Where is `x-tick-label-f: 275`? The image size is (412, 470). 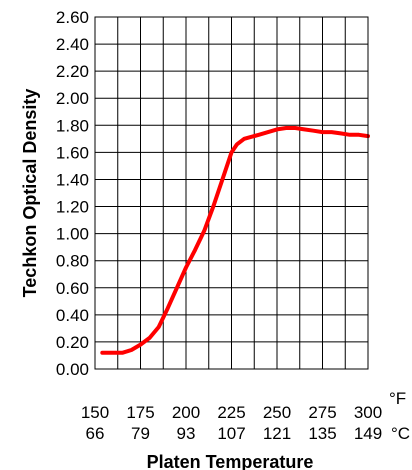 x-tick-label-f: 275 is located at coordinates (322, 412).